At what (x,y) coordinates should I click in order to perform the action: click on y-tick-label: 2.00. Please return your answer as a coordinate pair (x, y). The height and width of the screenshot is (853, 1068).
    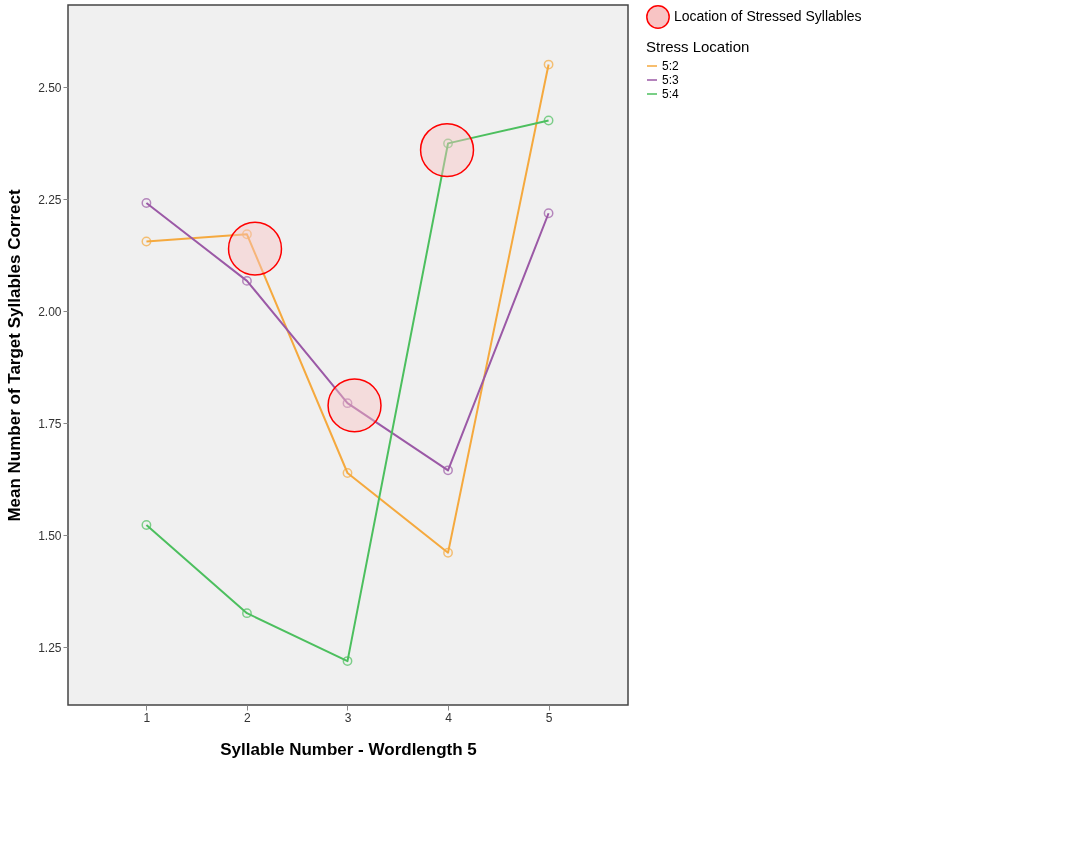
    Looking at the image, I should click on (50, 311).